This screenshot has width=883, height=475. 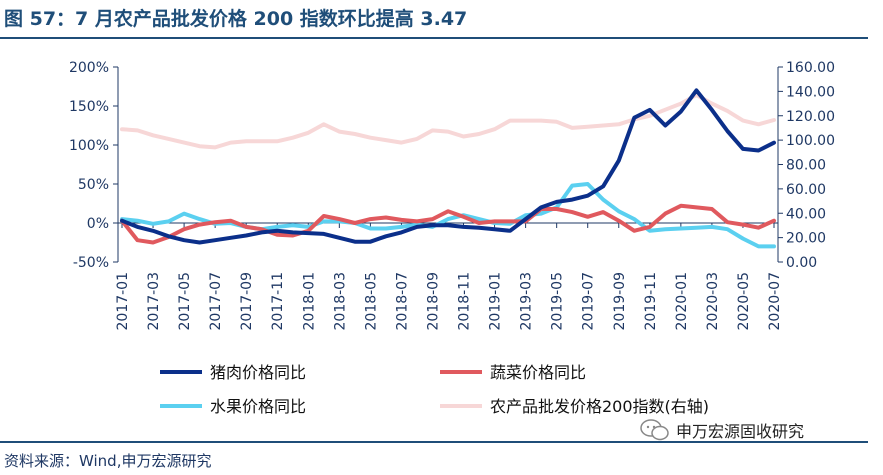 I want to click on legend-label: 农产品批发价格200指数(右轴), so click(x=599, y=406).